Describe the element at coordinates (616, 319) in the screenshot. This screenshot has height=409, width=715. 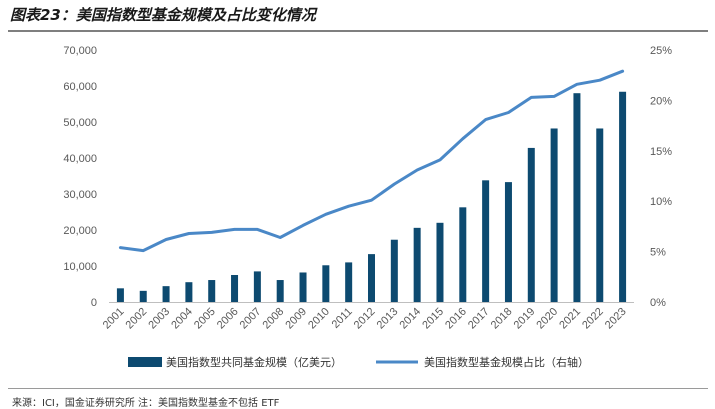
I see `x-tick-label: 2023` at that location.